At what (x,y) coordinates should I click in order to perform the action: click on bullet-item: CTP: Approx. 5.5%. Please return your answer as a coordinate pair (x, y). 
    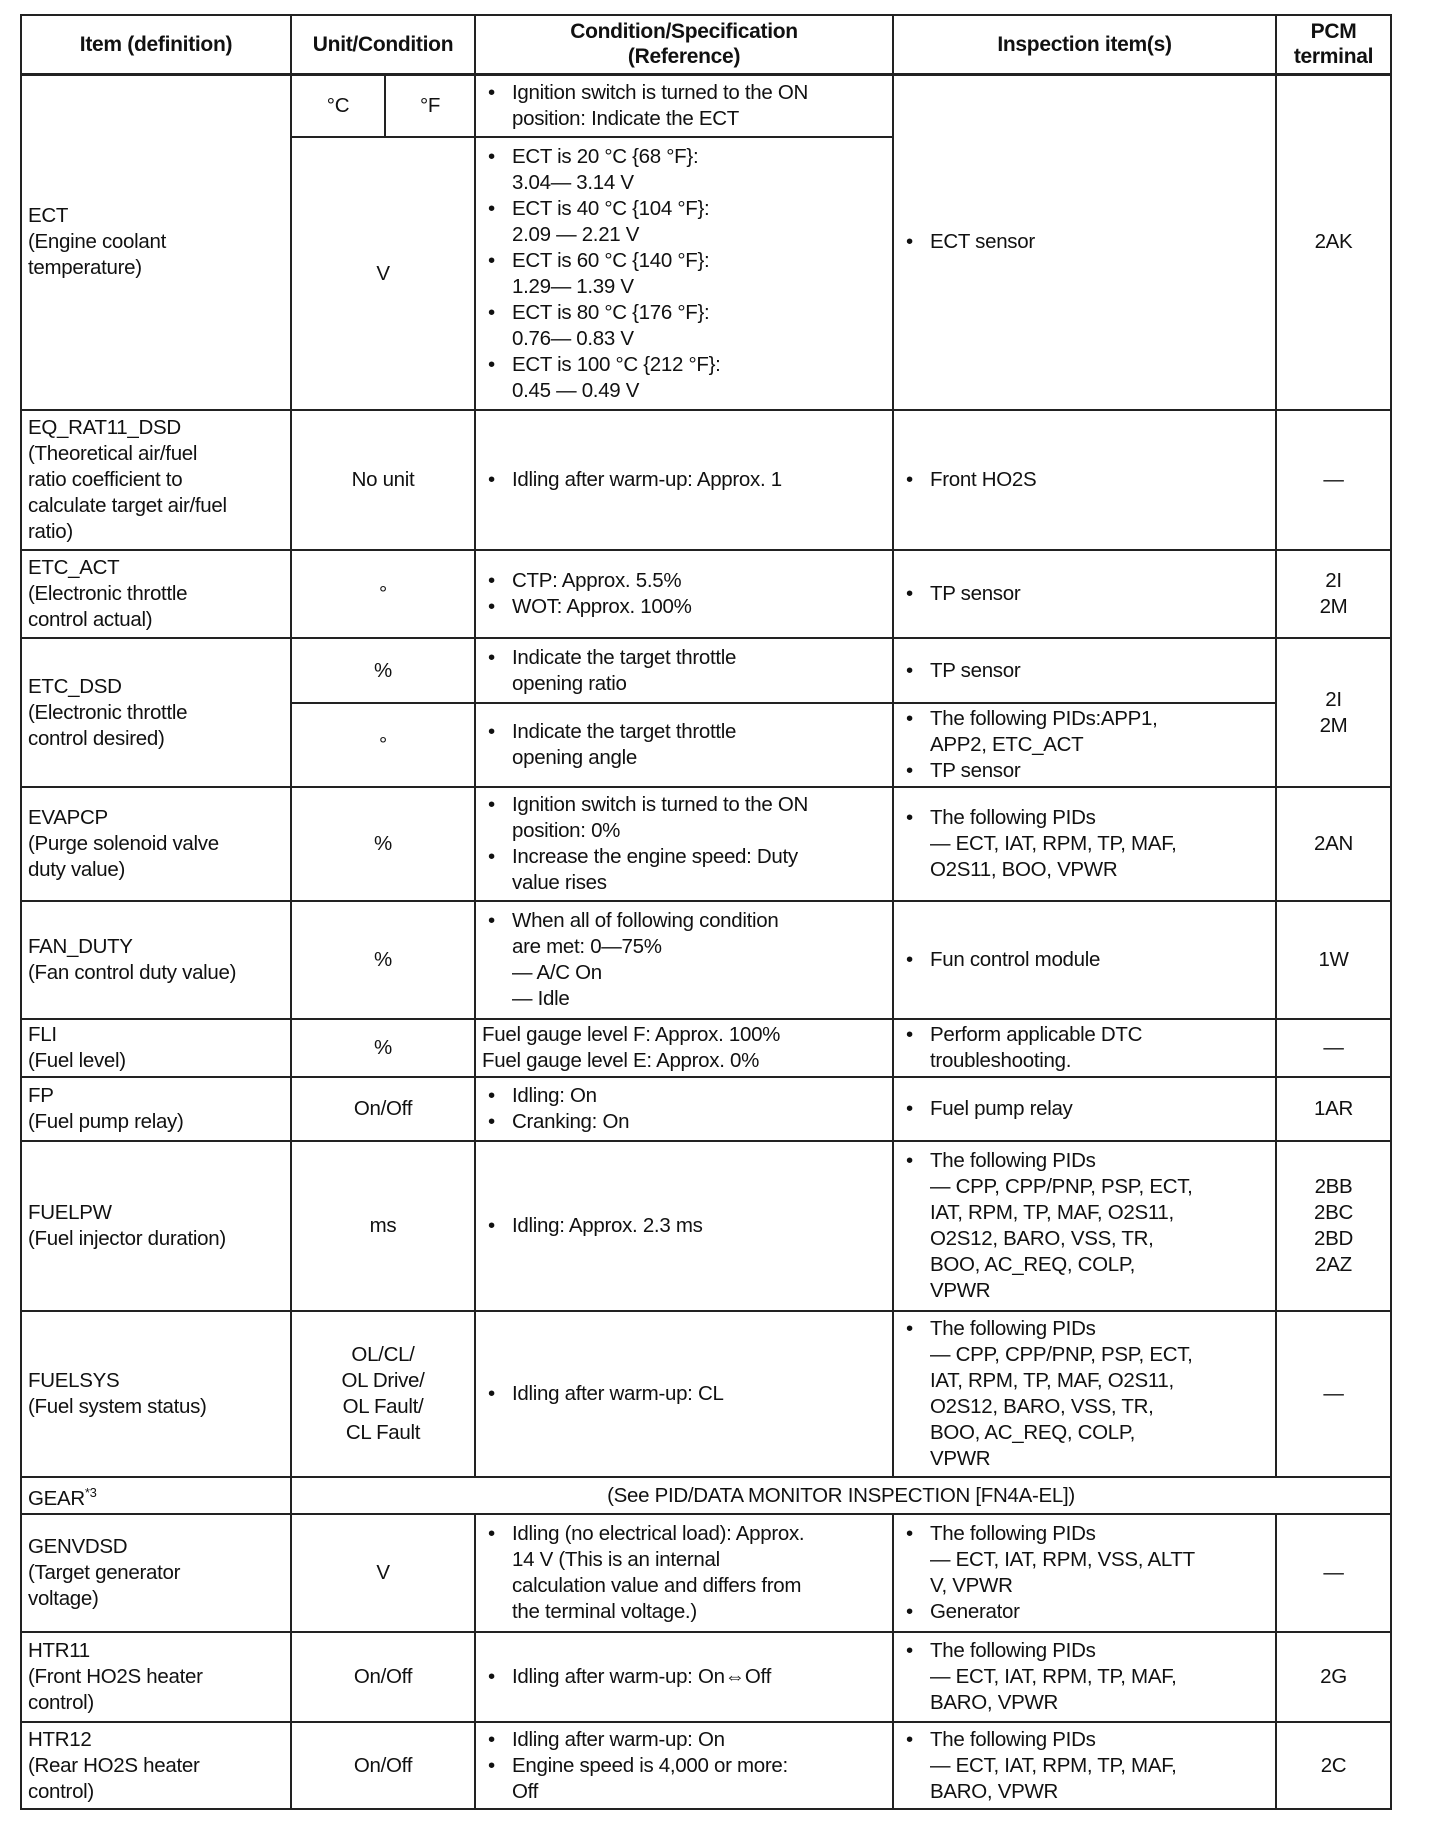
    Looking at the image, I should click on (684, 581).